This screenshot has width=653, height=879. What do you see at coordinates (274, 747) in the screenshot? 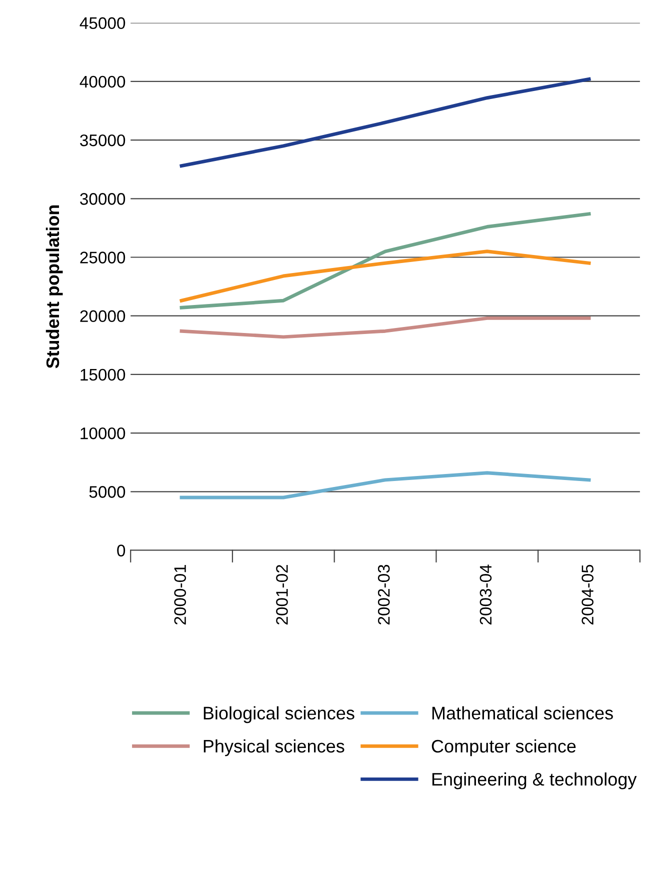
I see `legend-label: Physical sciences` at bounding box center [274, 747].